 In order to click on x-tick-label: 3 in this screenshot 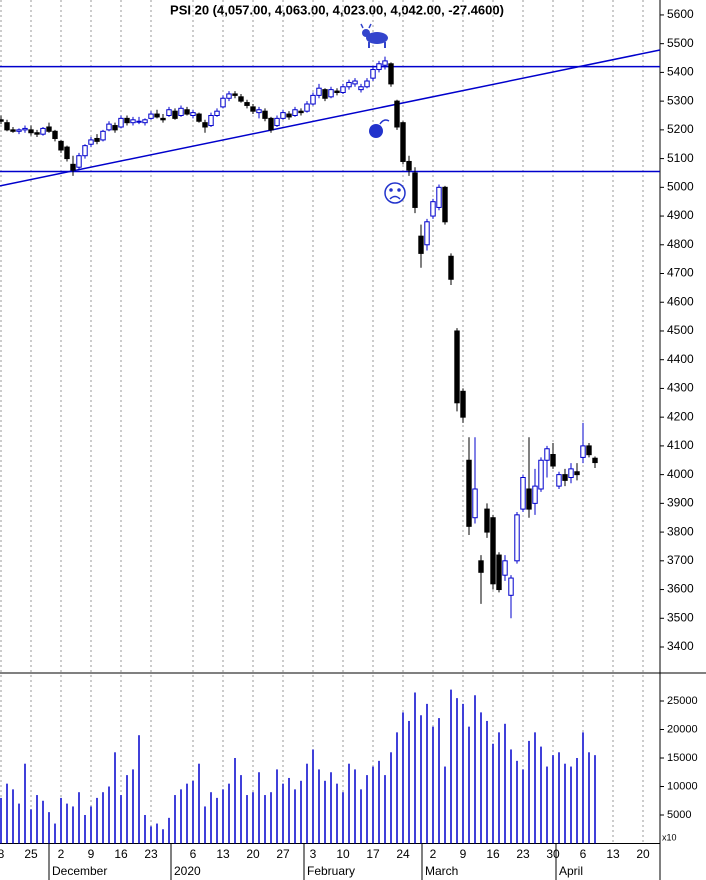, I will do `click(313, 854)`.